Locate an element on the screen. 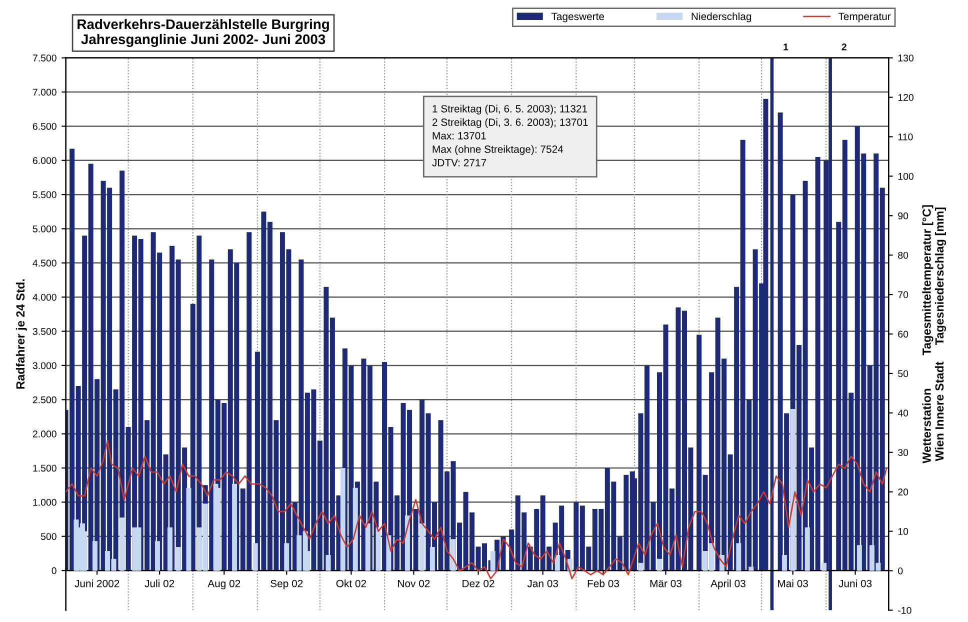 The height and width of the screenshot is (622, 968). x-tick-label: Feb 03 is located at coordinates (604, 584).